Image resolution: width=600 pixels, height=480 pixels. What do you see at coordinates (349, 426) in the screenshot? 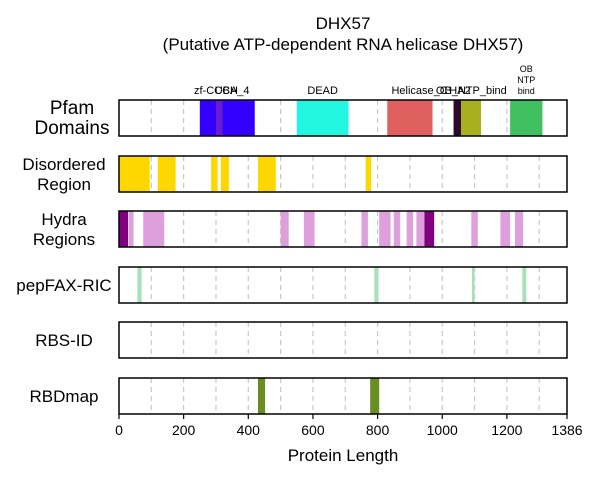
I see `x-axis: 0 200 400 600 800 1000 1200 1386` at bounding box center [349, 426].